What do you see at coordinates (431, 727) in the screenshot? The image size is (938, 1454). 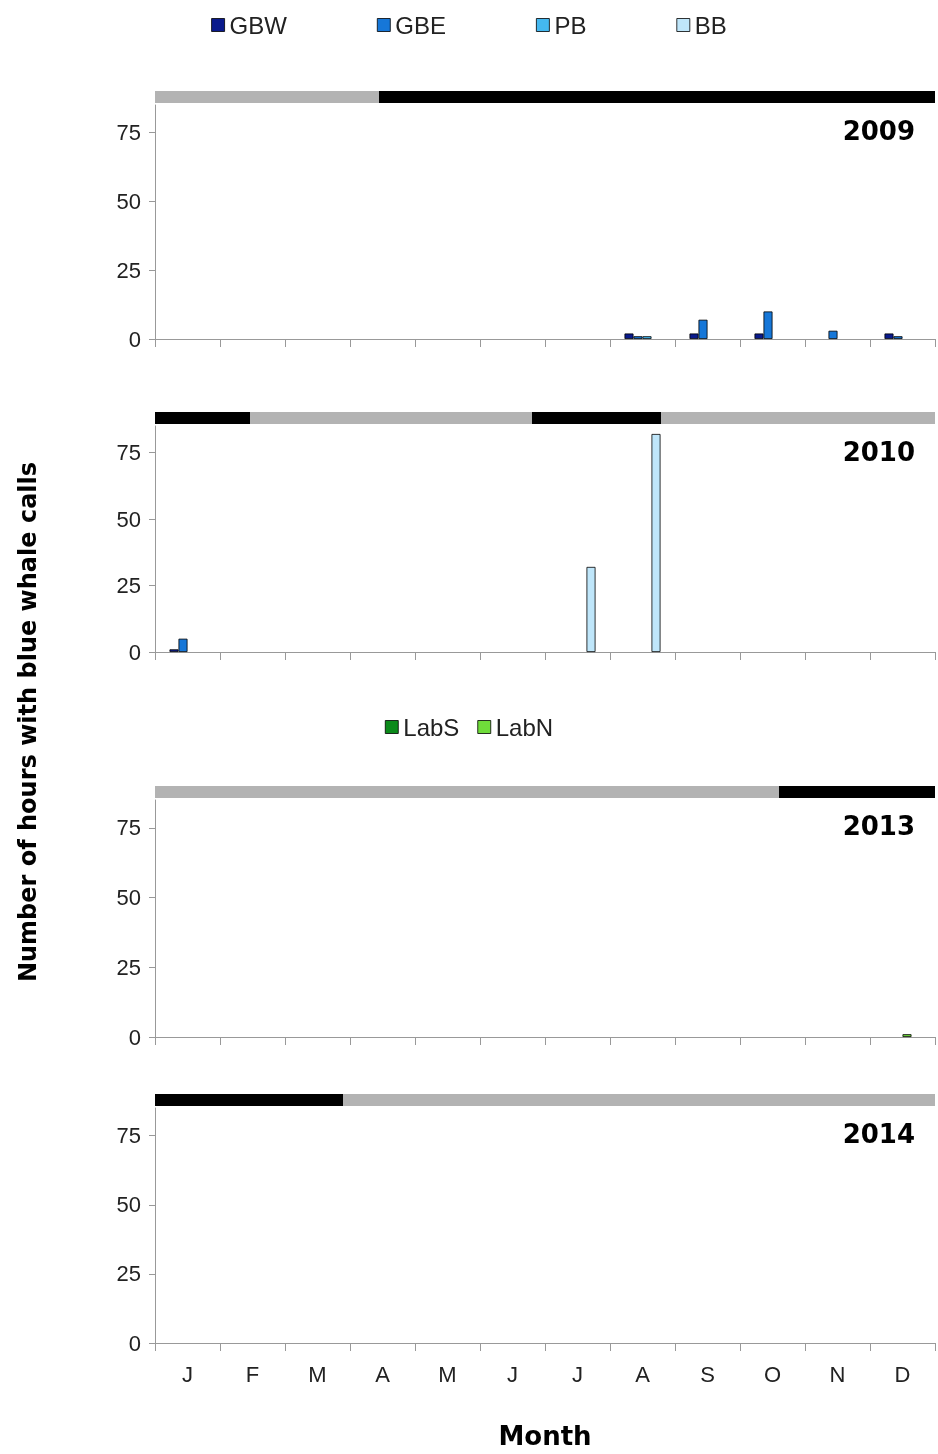 I see `legend-label: LabS` at bounding box center [431, 727].